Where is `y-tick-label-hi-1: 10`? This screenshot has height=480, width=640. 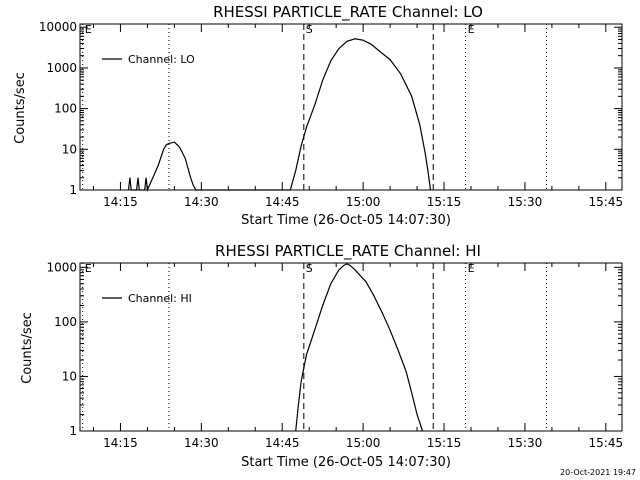 y-tick-label-hi-1: 10 is located at coordinates (69, 376).